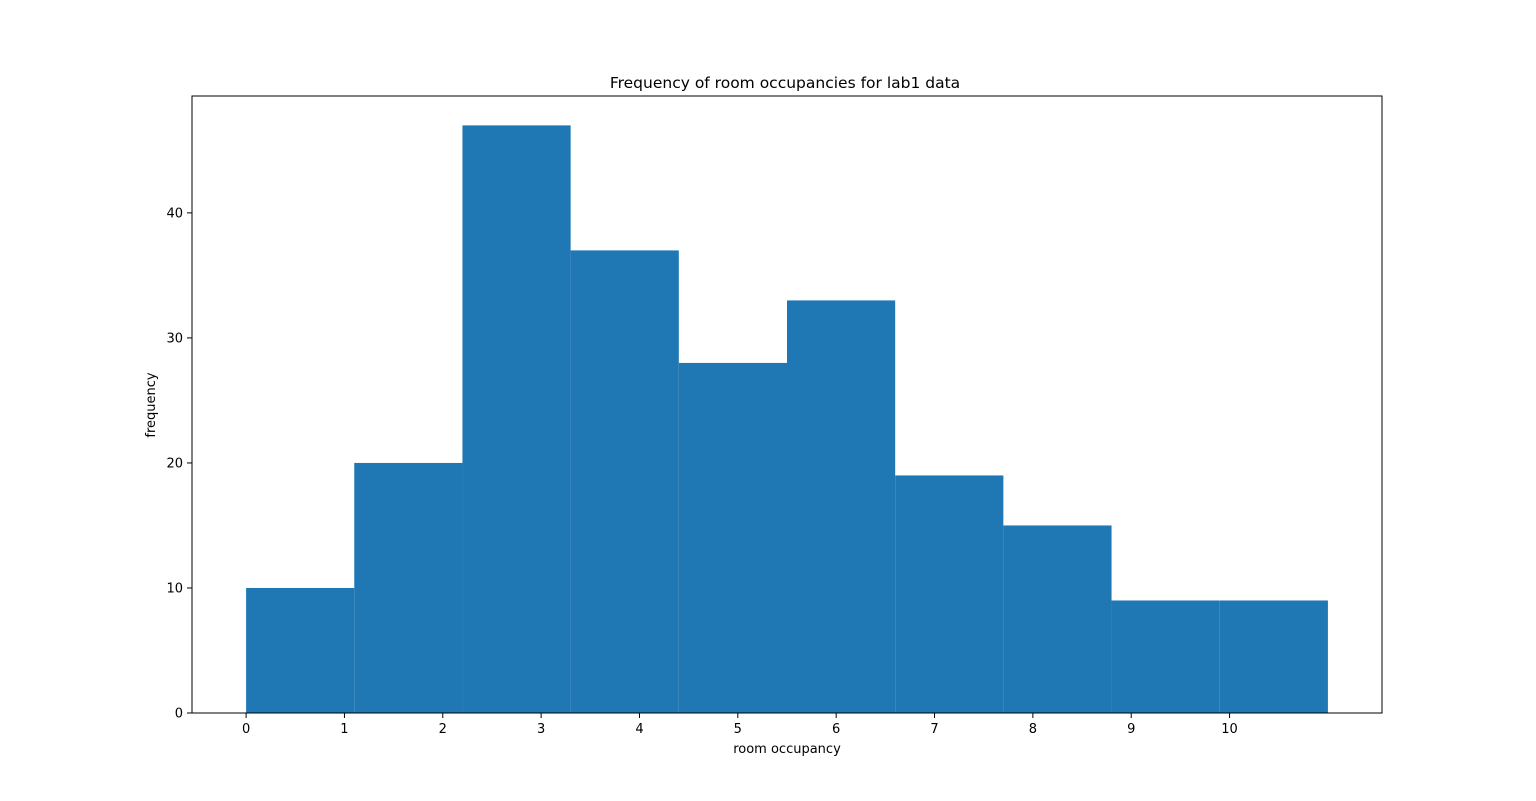 This screenshot has height=801, width=1536. Describe the element at coordinates (174, 588) in the screenshot. I see `y-tick-label: 10` at that location.